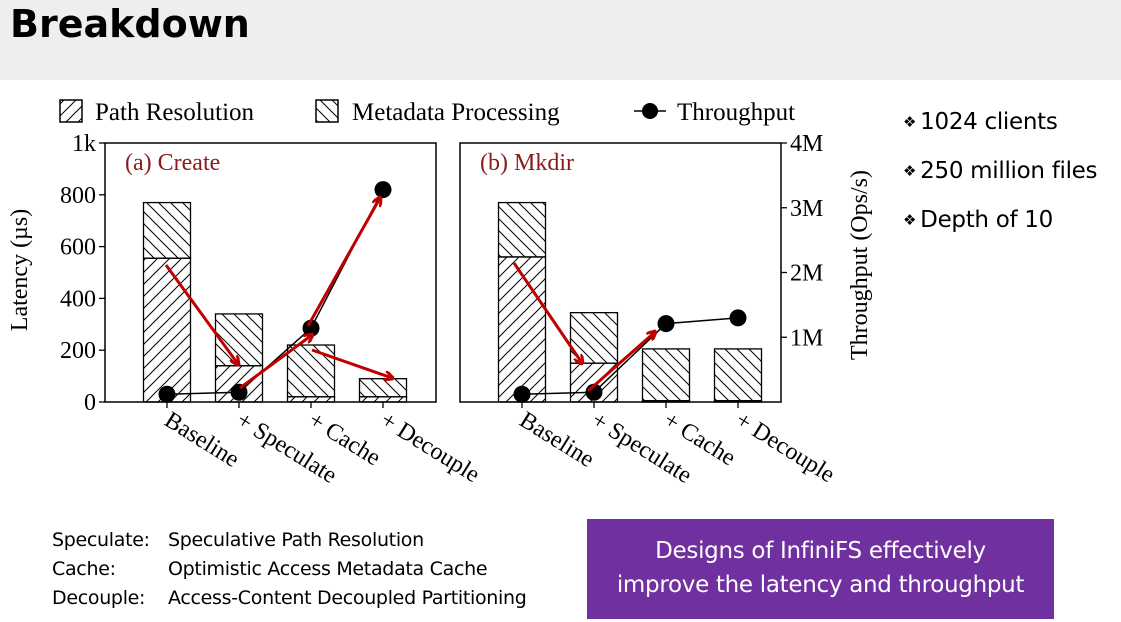  Describe the element at coordinates (78, 299) in the screenshot. I see `left-tick-label: 400` at that location.